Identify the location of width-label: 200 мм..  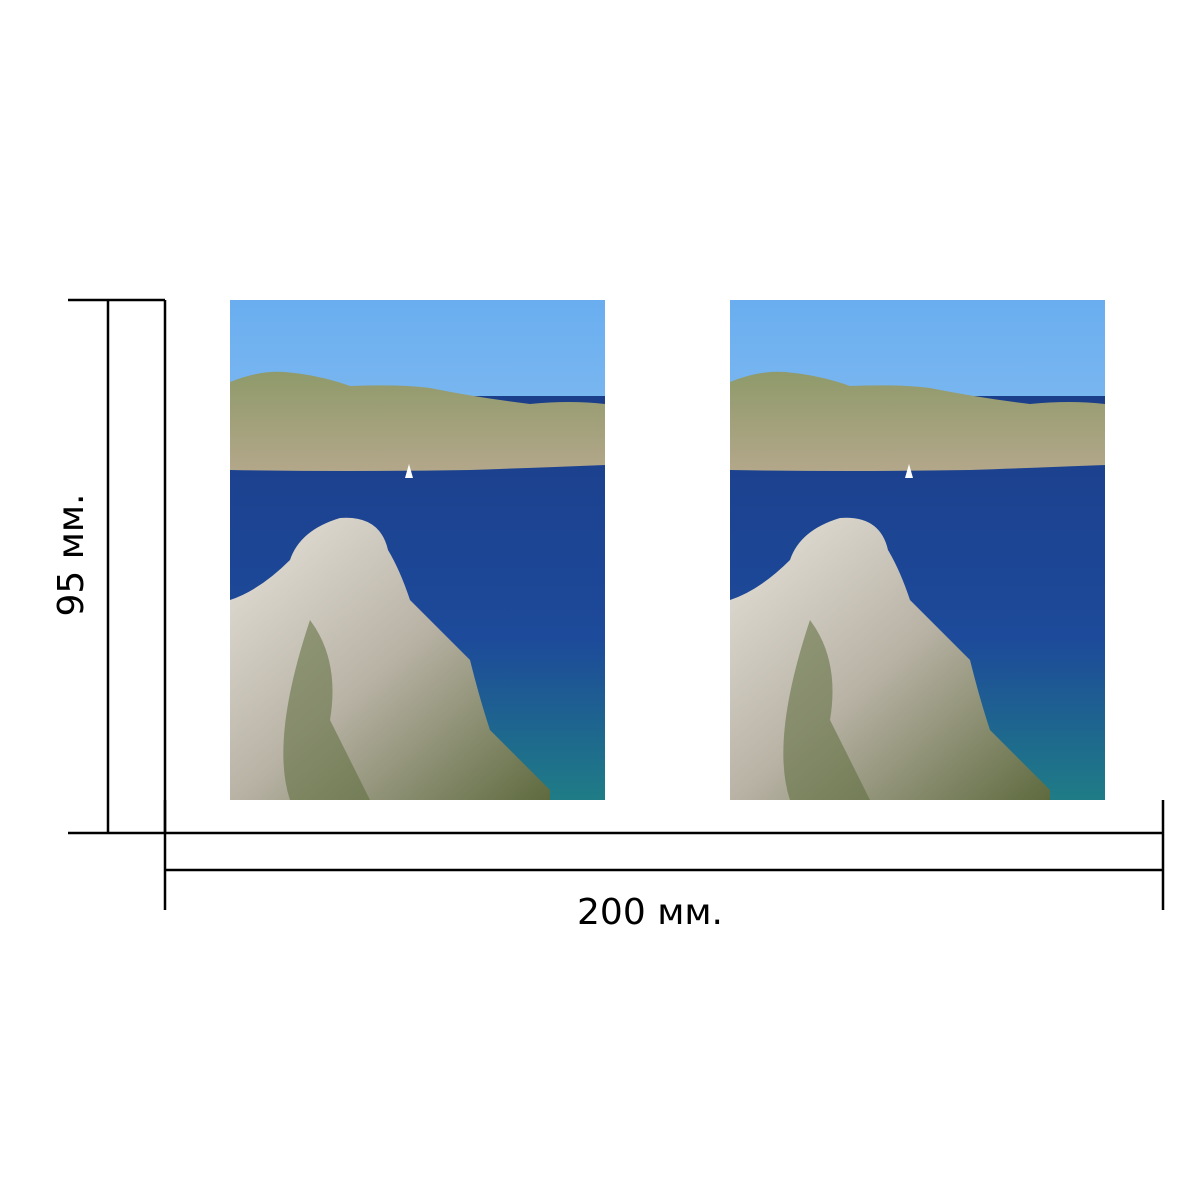
(650, 912).